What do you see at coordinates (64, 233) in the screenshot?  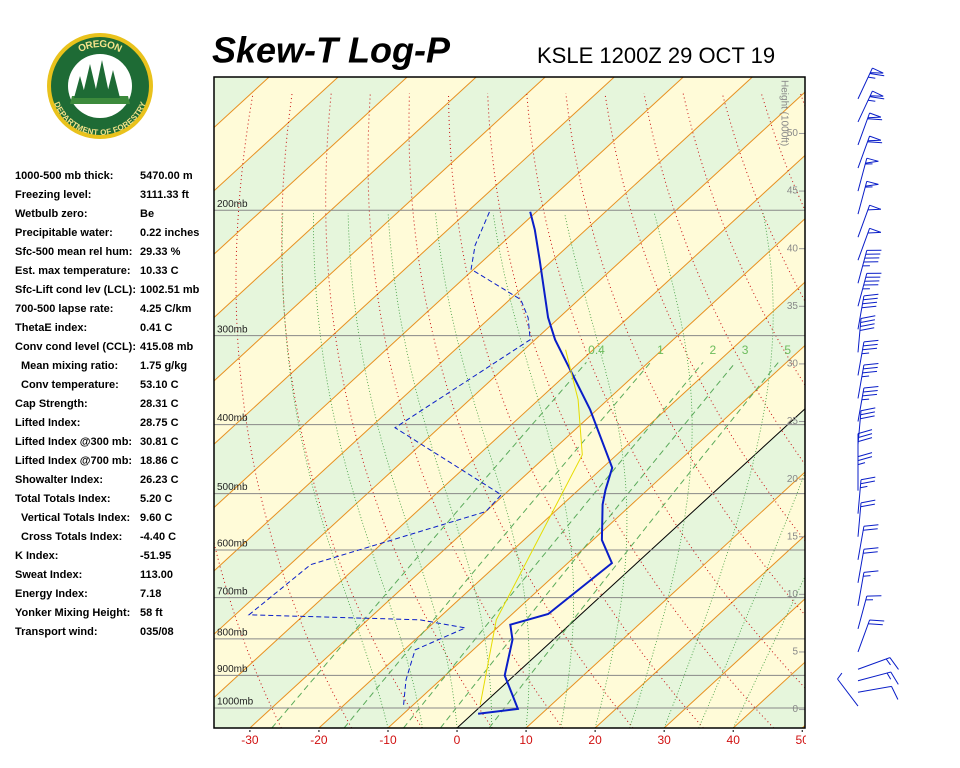 I see `stat-label: Precipitable water:` at bounding box center [64, 233].